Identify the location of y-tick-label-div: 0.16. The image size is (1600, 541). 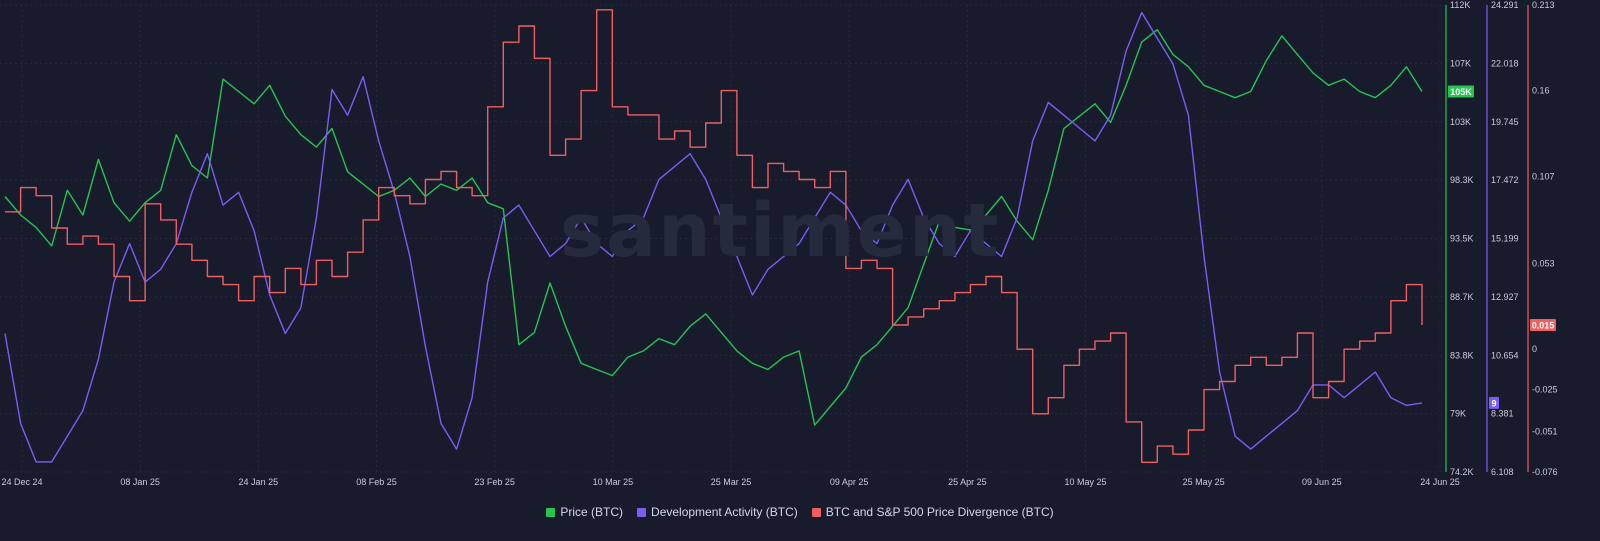
(1541, 91).